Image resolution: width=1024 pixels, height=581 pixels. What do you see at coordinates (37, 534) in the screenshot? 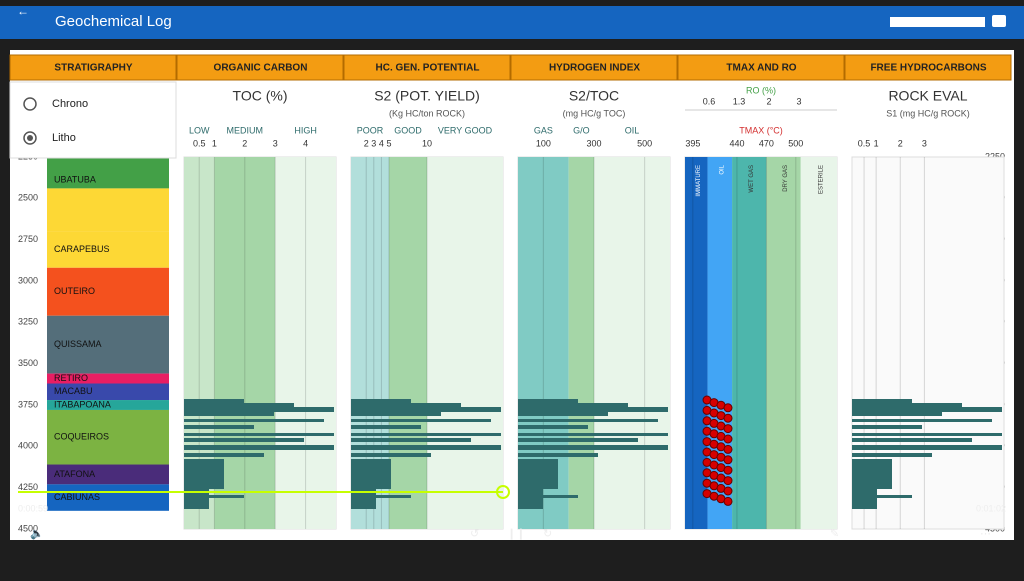
I see `volume-button: 🔈` at bounding box center [37, 534].